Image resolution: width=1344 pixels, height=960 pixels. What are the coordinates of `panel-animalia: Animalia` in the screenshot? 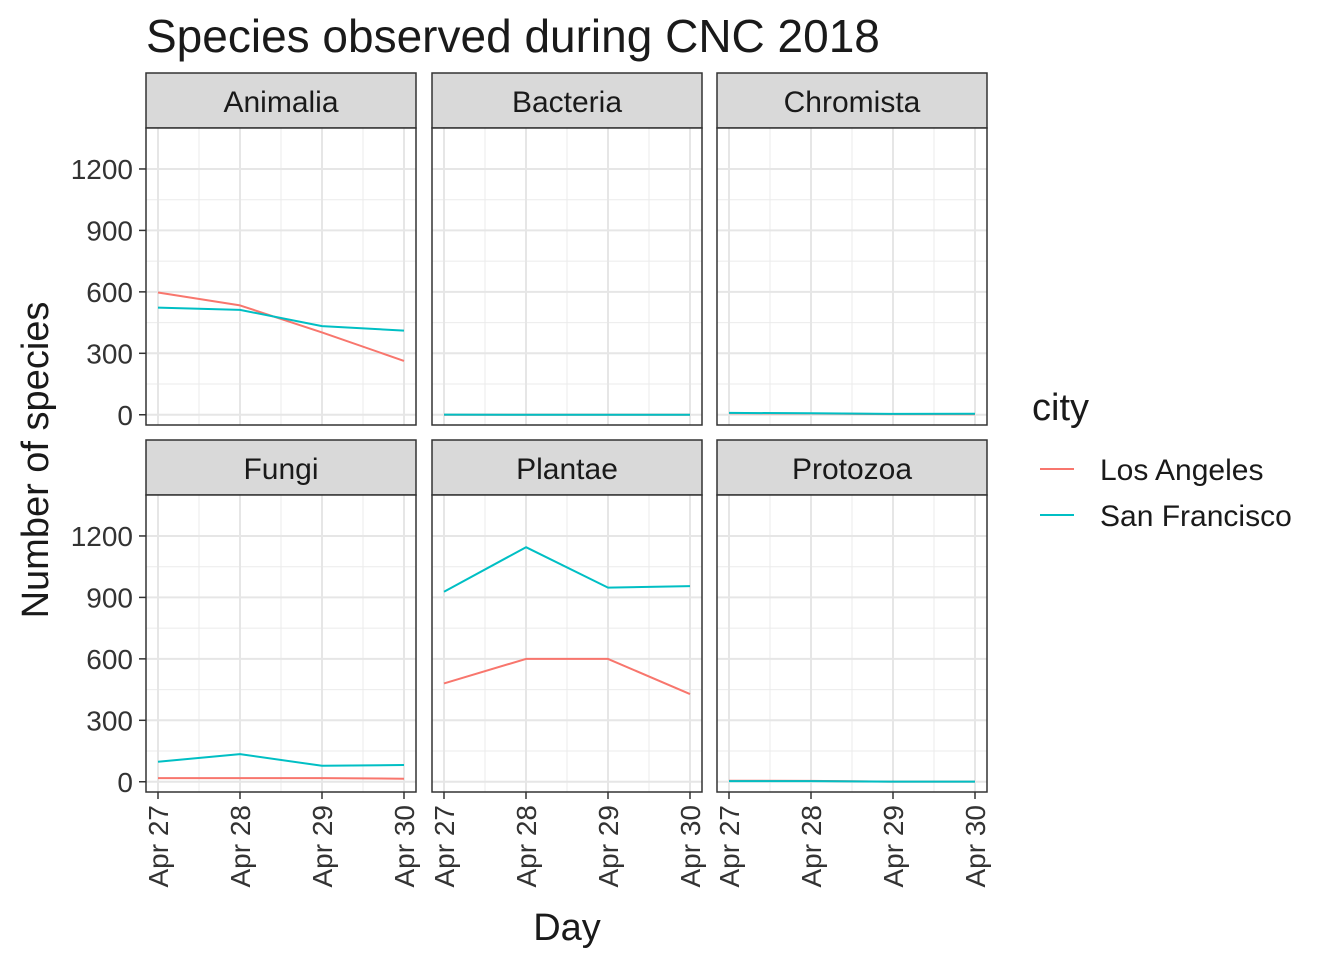 It's located at (281, 249).